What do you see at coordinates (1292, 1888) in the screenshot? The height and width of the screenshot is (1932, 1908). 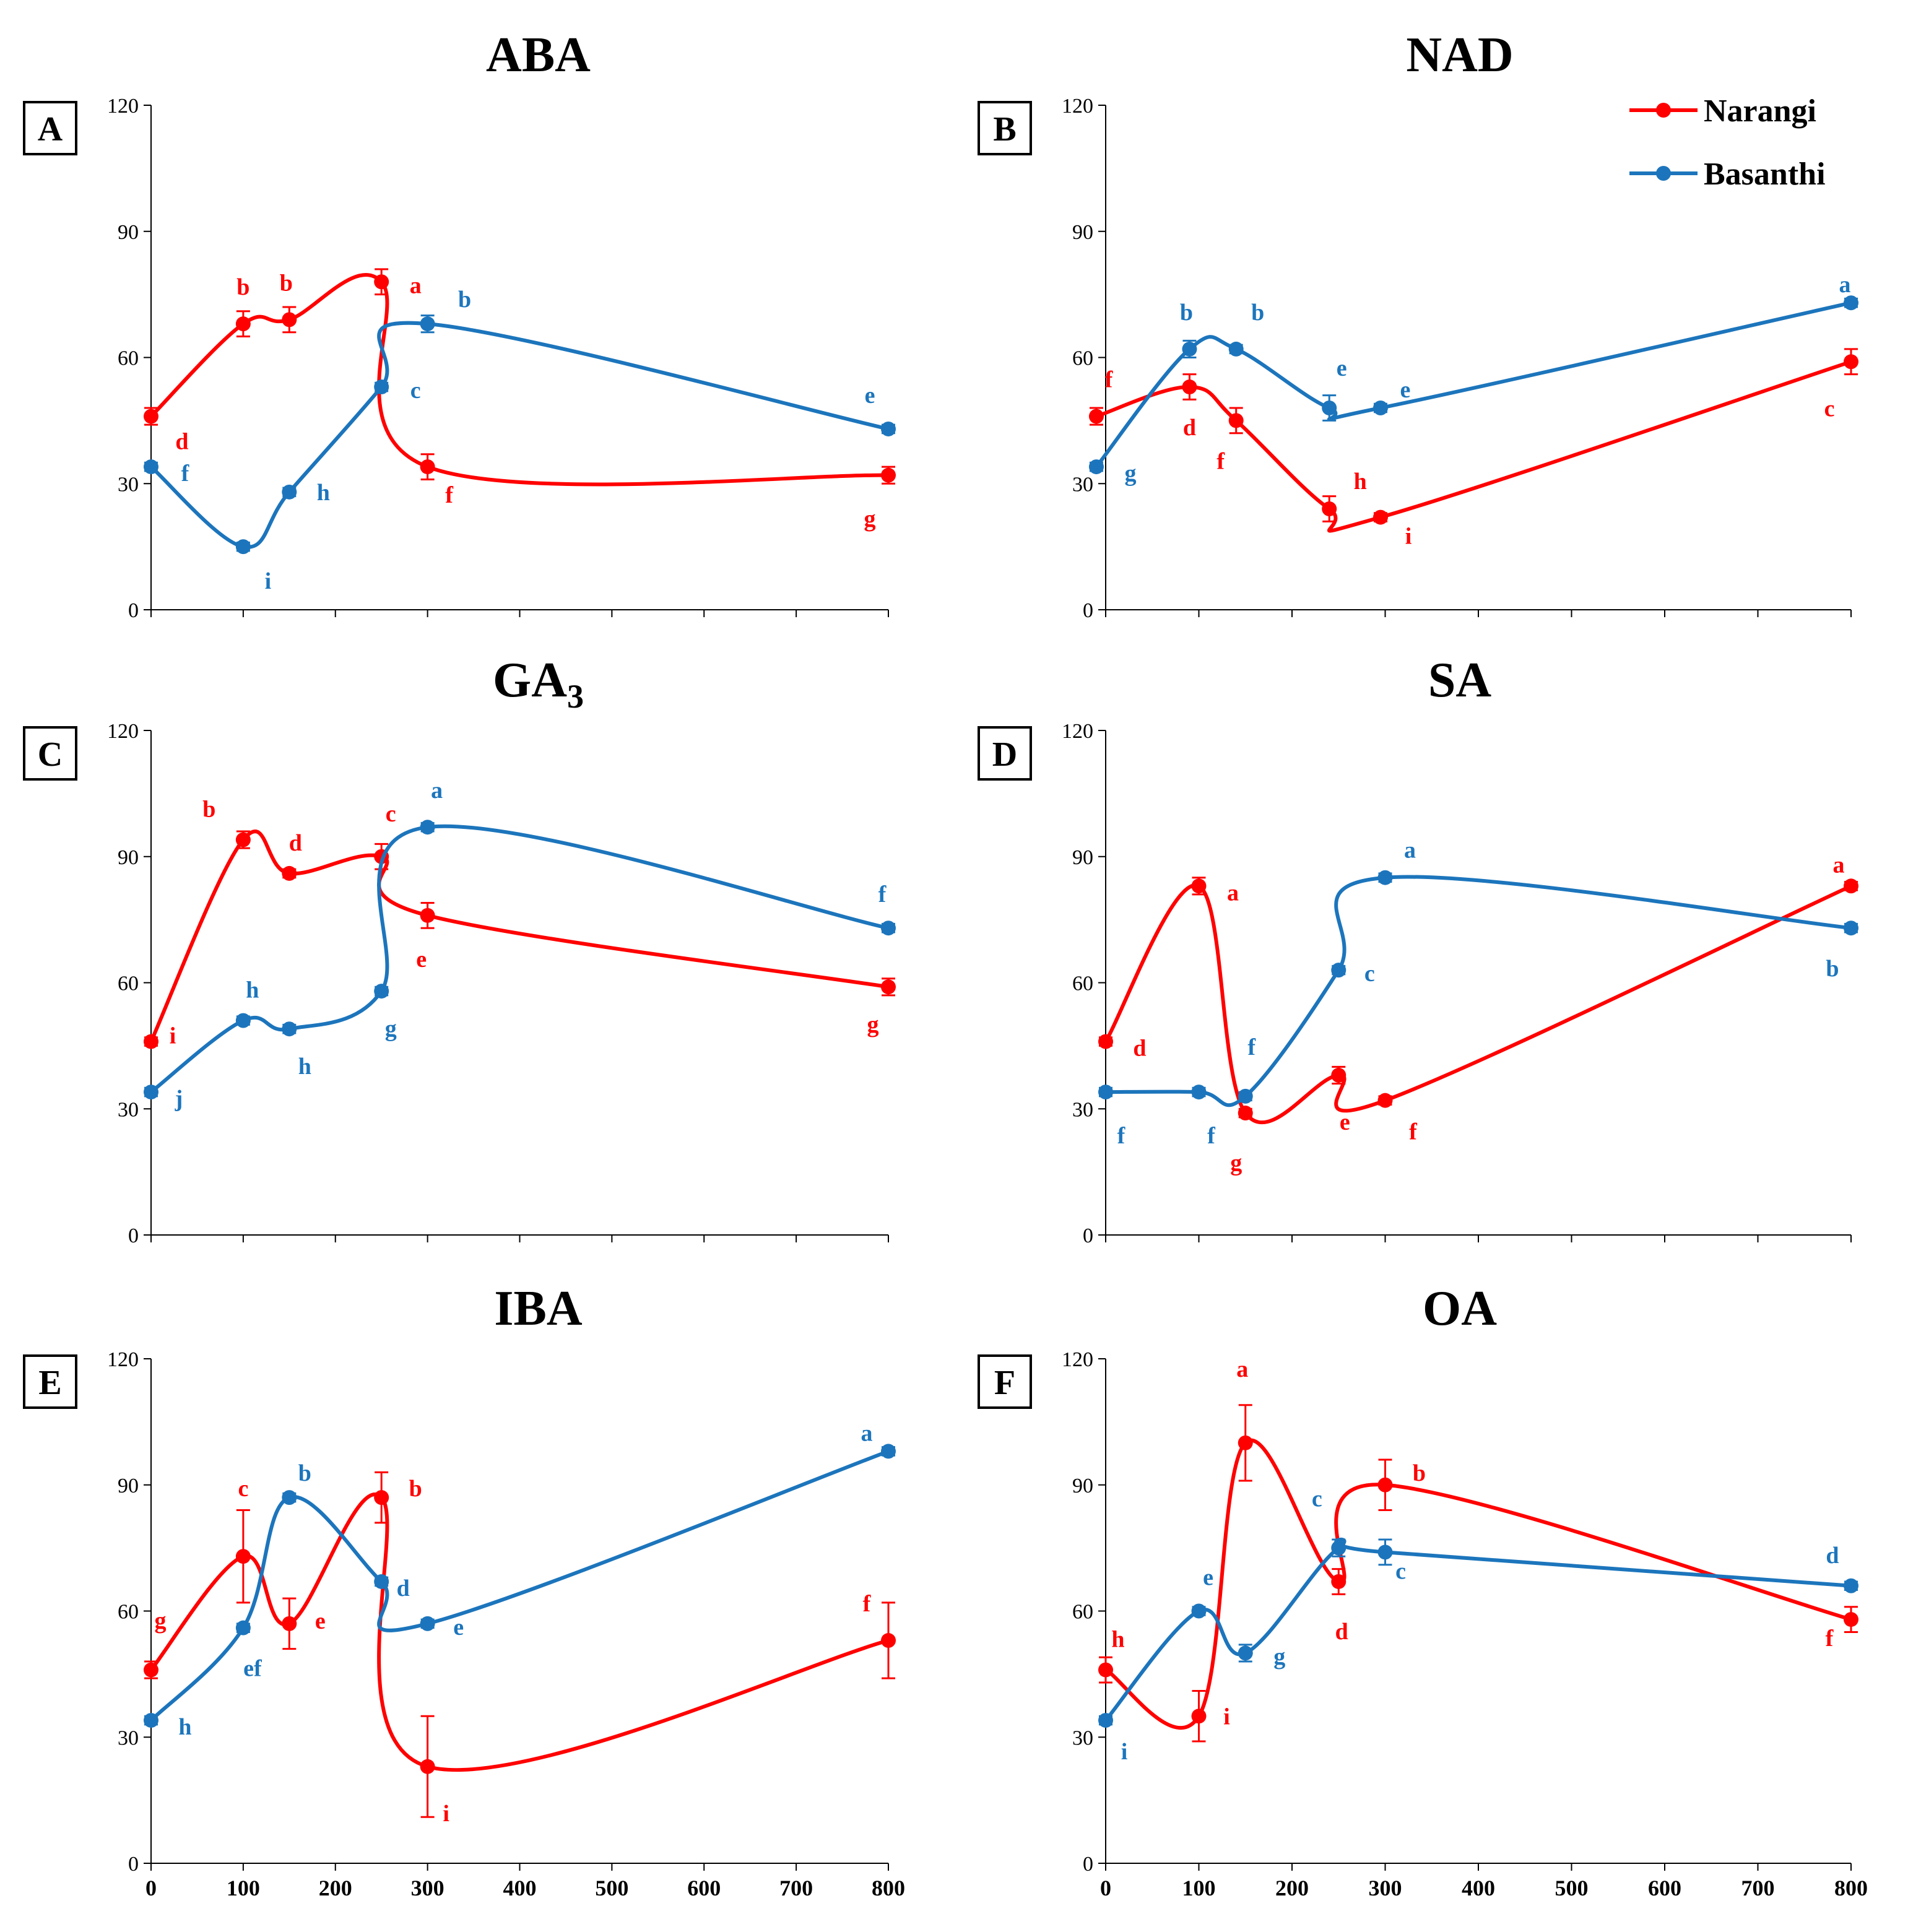 I see `x-tick-label: 200` at bounding box center [1292, 1888].